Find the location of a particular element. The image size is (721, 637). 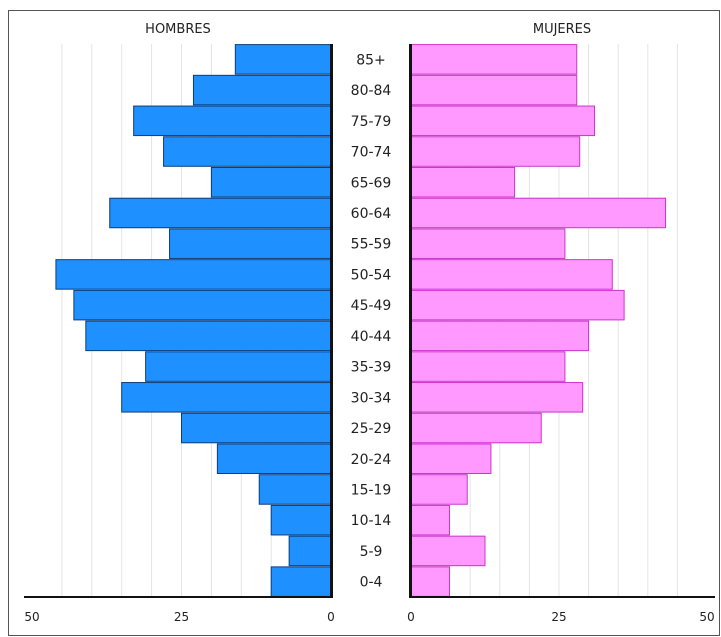

age-group-label: 5-9 is located at coordinates (371, 552).